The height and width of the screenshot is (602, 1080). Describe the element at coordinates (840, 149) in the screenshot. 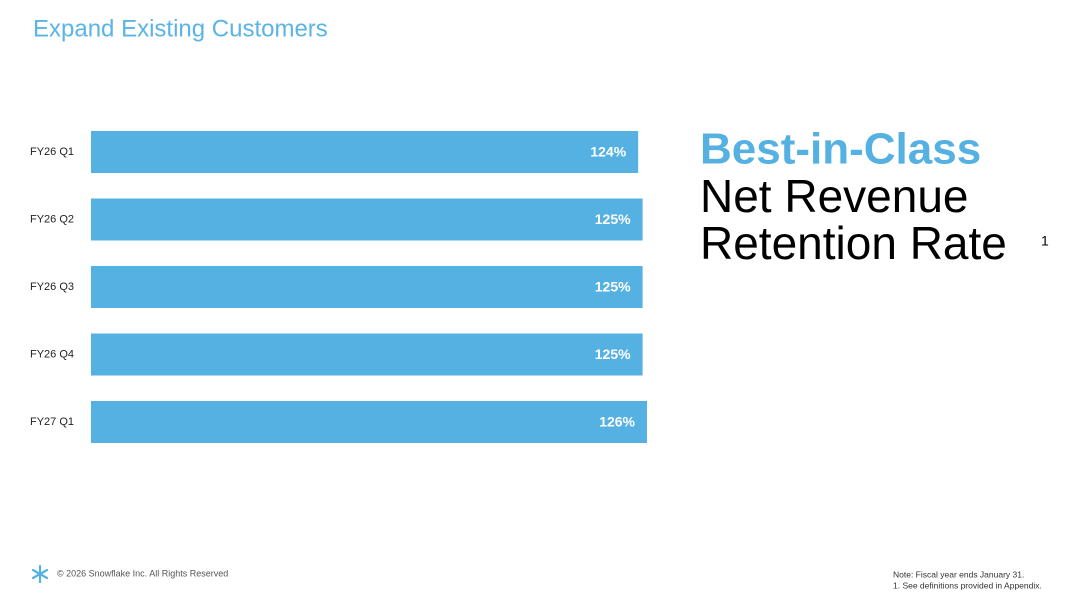

I see `headline-highlight: Best-in-Class` at that location.